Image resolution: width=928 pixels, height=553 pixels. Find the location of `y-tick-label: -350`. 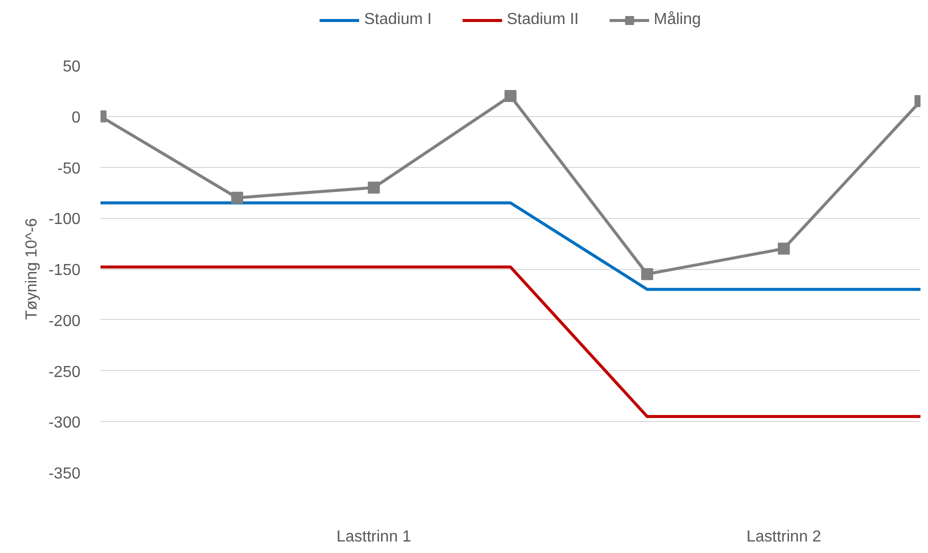

y-tick-label: -350 is located at coordinates (64, 474).